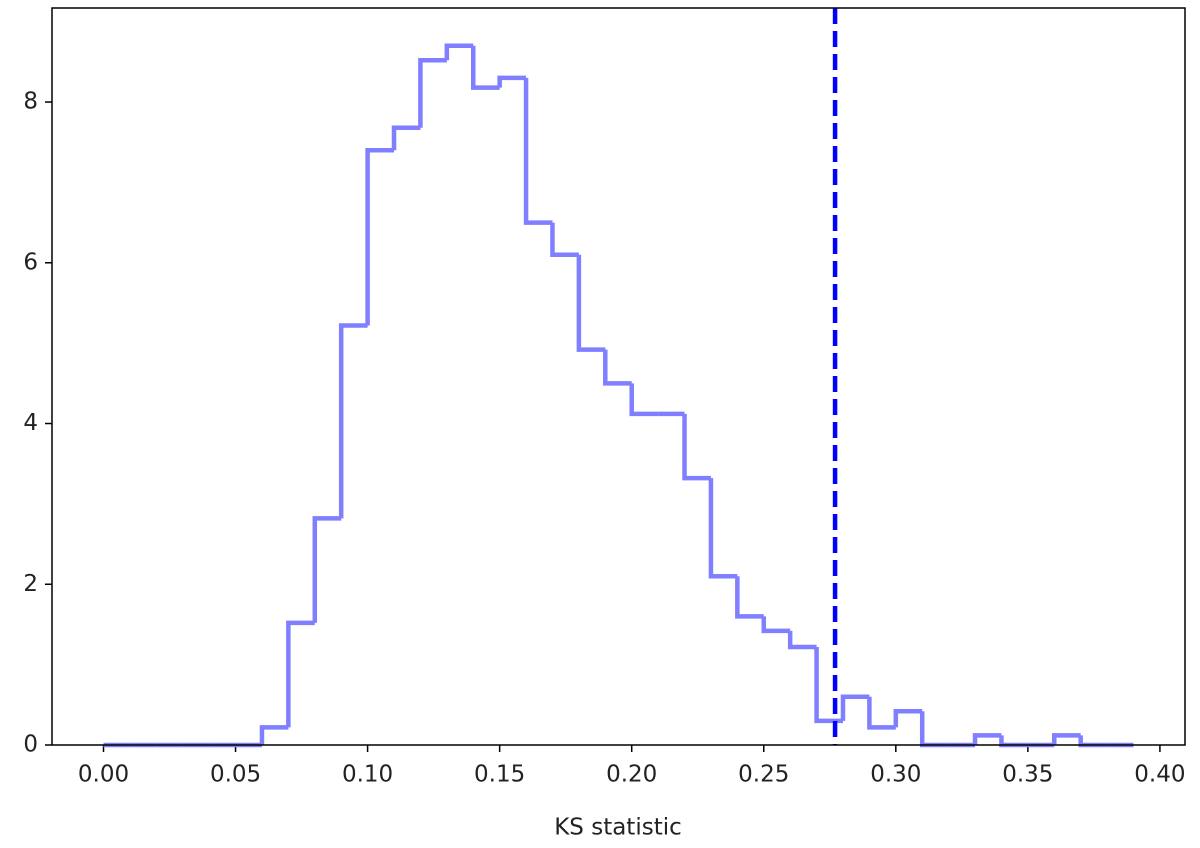 This screenshot has width=1200, height=848. What do you see at coordinates (103, 775) in the screenshot?
I see `x-tick-label: 0.00` at bounding box center [103, 775].